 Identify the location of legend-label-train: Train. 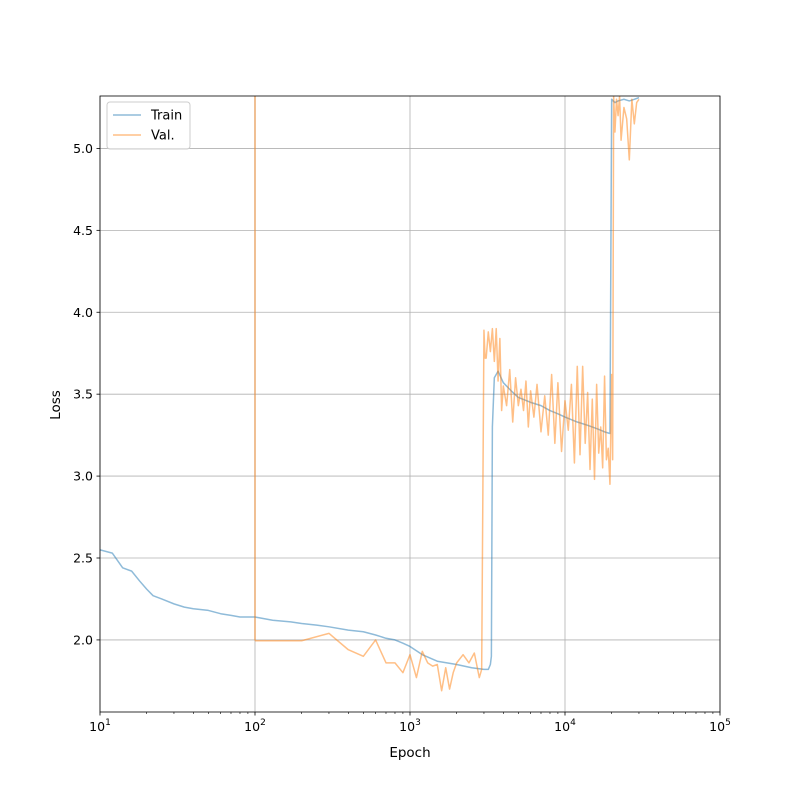
(166, 116).